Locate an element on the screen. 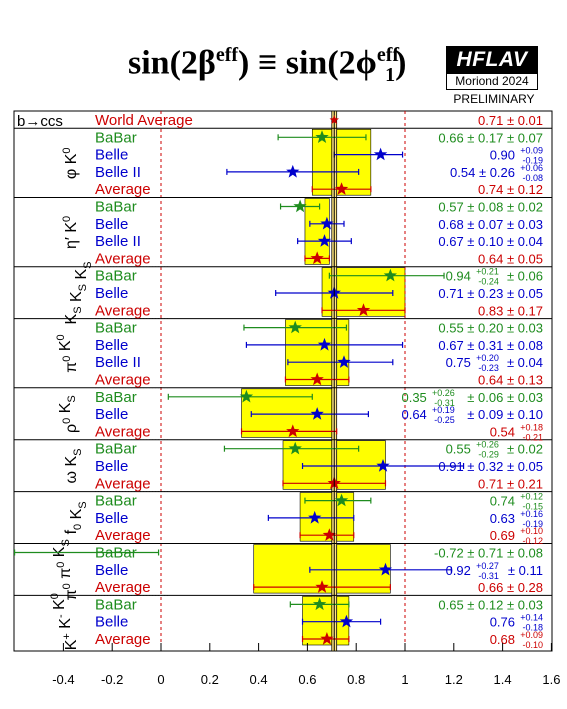 The image size is (567, 709). value-err-up: +0.09 is located at coordinates (531, 635).